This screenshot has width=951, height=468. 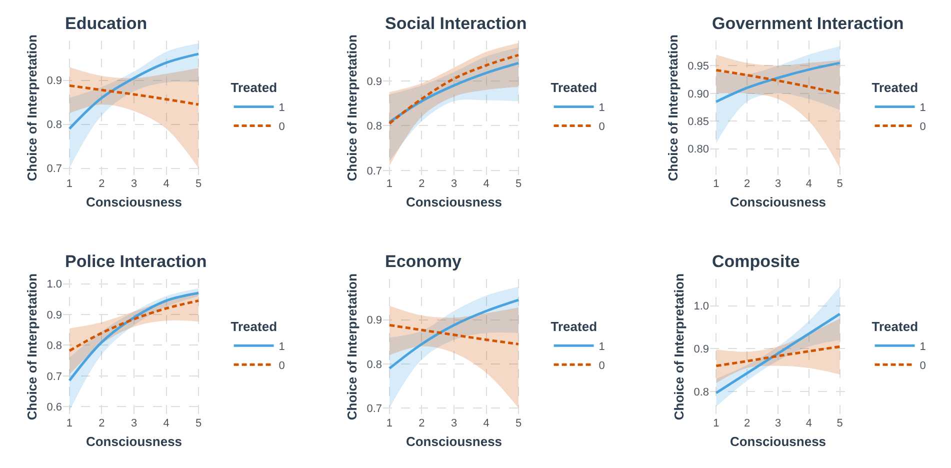 What do you see at coordinates (698, 66) in the screenshot?
I see `y-tick-label: 0.95` at bounding box center [698, 66].